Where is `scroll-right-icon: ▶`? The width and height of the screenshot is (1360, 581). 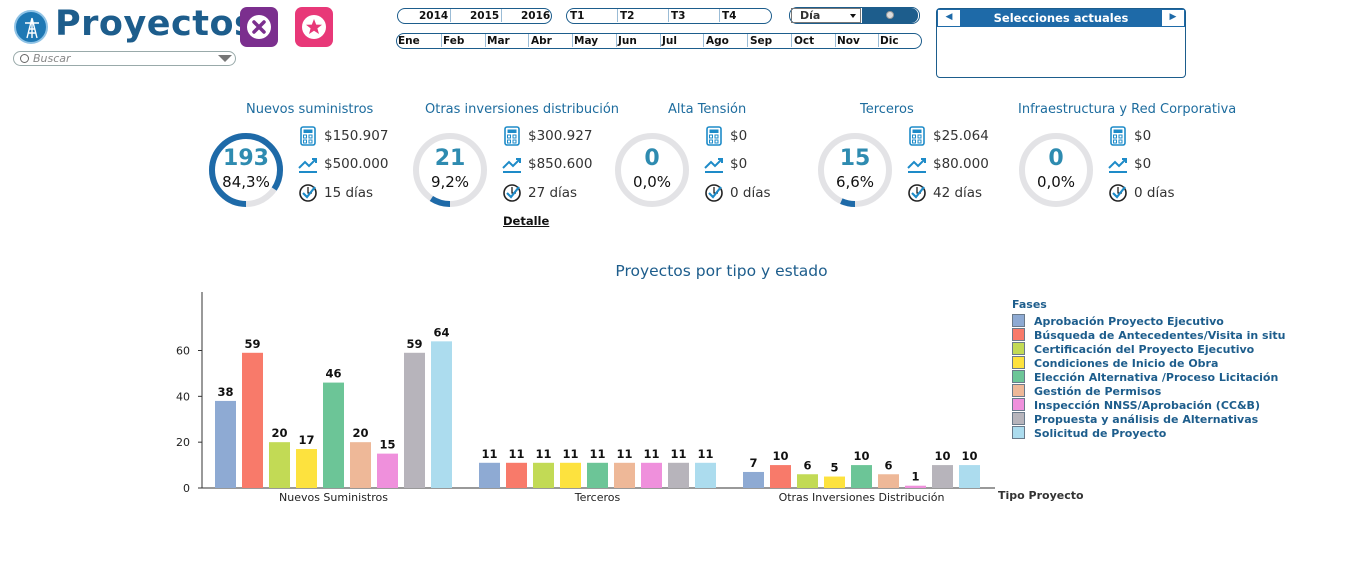
scroll-right-icon: ▶ is located at coordinates (1173, 18).